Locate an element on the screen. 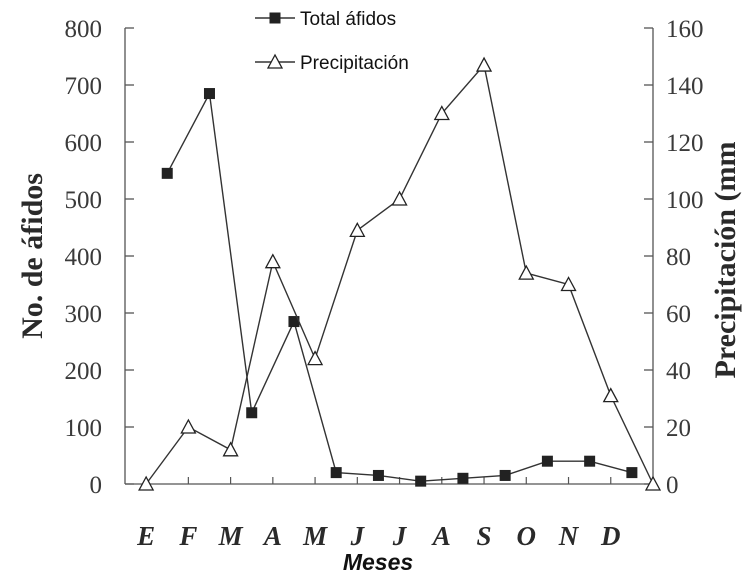 This screenshot has width=755, height=574. y-tick-label: 500 is located at coordinates (84, 200).